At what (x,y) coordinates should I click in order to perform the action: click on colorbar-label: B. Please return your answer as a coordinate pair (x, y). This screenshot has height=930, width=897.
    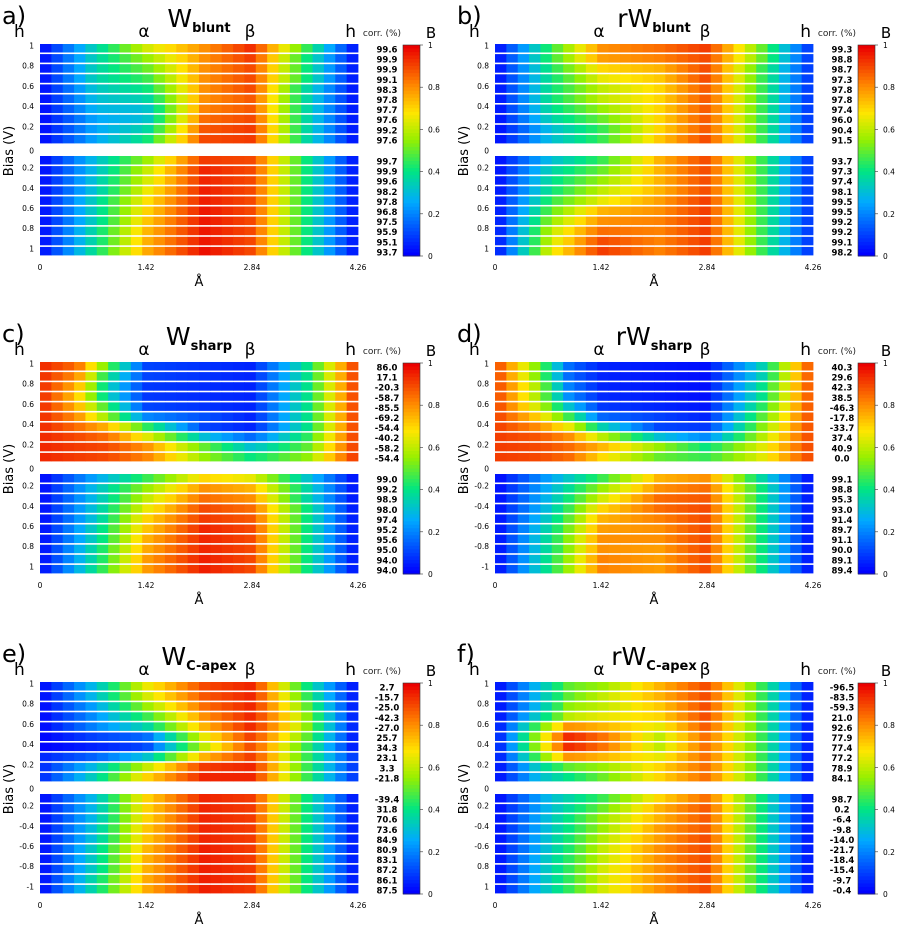
    Looking at the image, I should click on (886, 33).